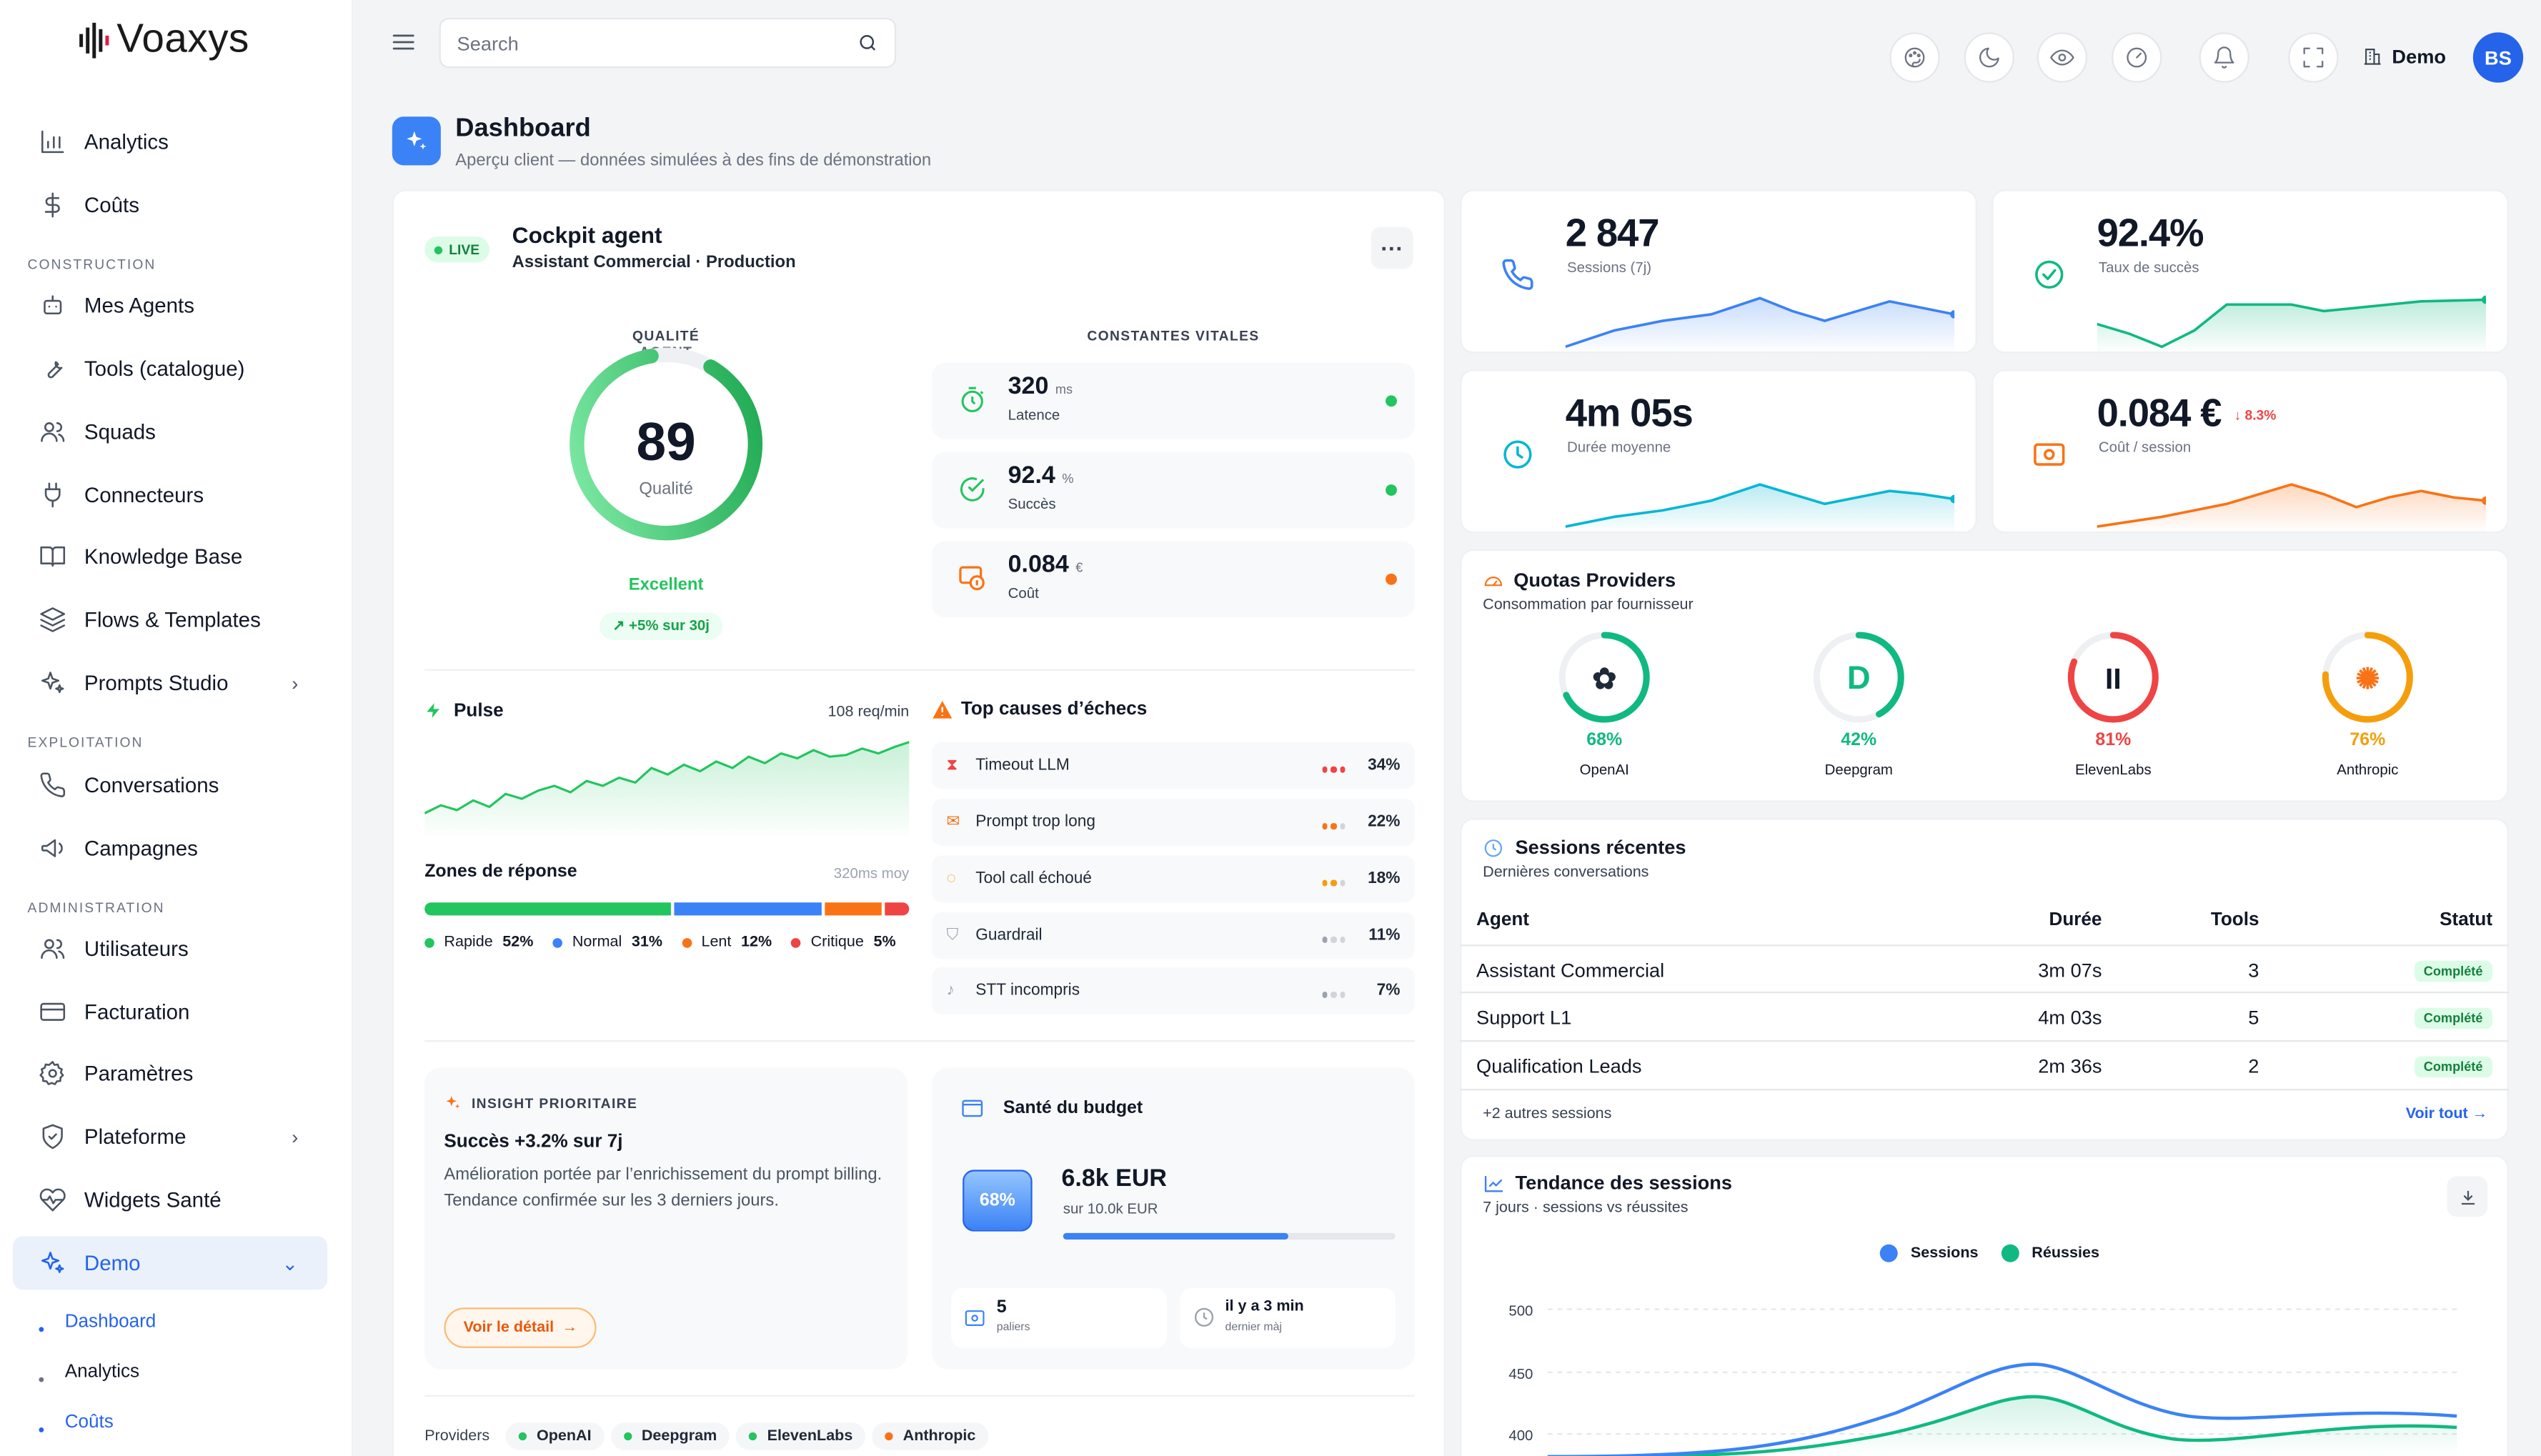  Describe the element at coordinates (2453, 971) in the screenshot. I see `status-badge: Complété` at that location.